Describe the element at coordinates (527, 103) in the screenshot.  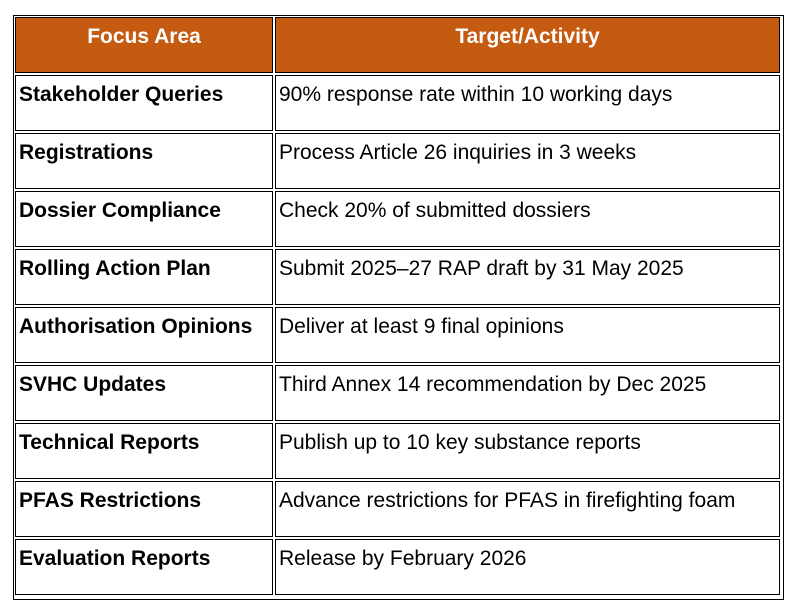
I see `target-cell: 90% response rate within 10 working days` at that location.